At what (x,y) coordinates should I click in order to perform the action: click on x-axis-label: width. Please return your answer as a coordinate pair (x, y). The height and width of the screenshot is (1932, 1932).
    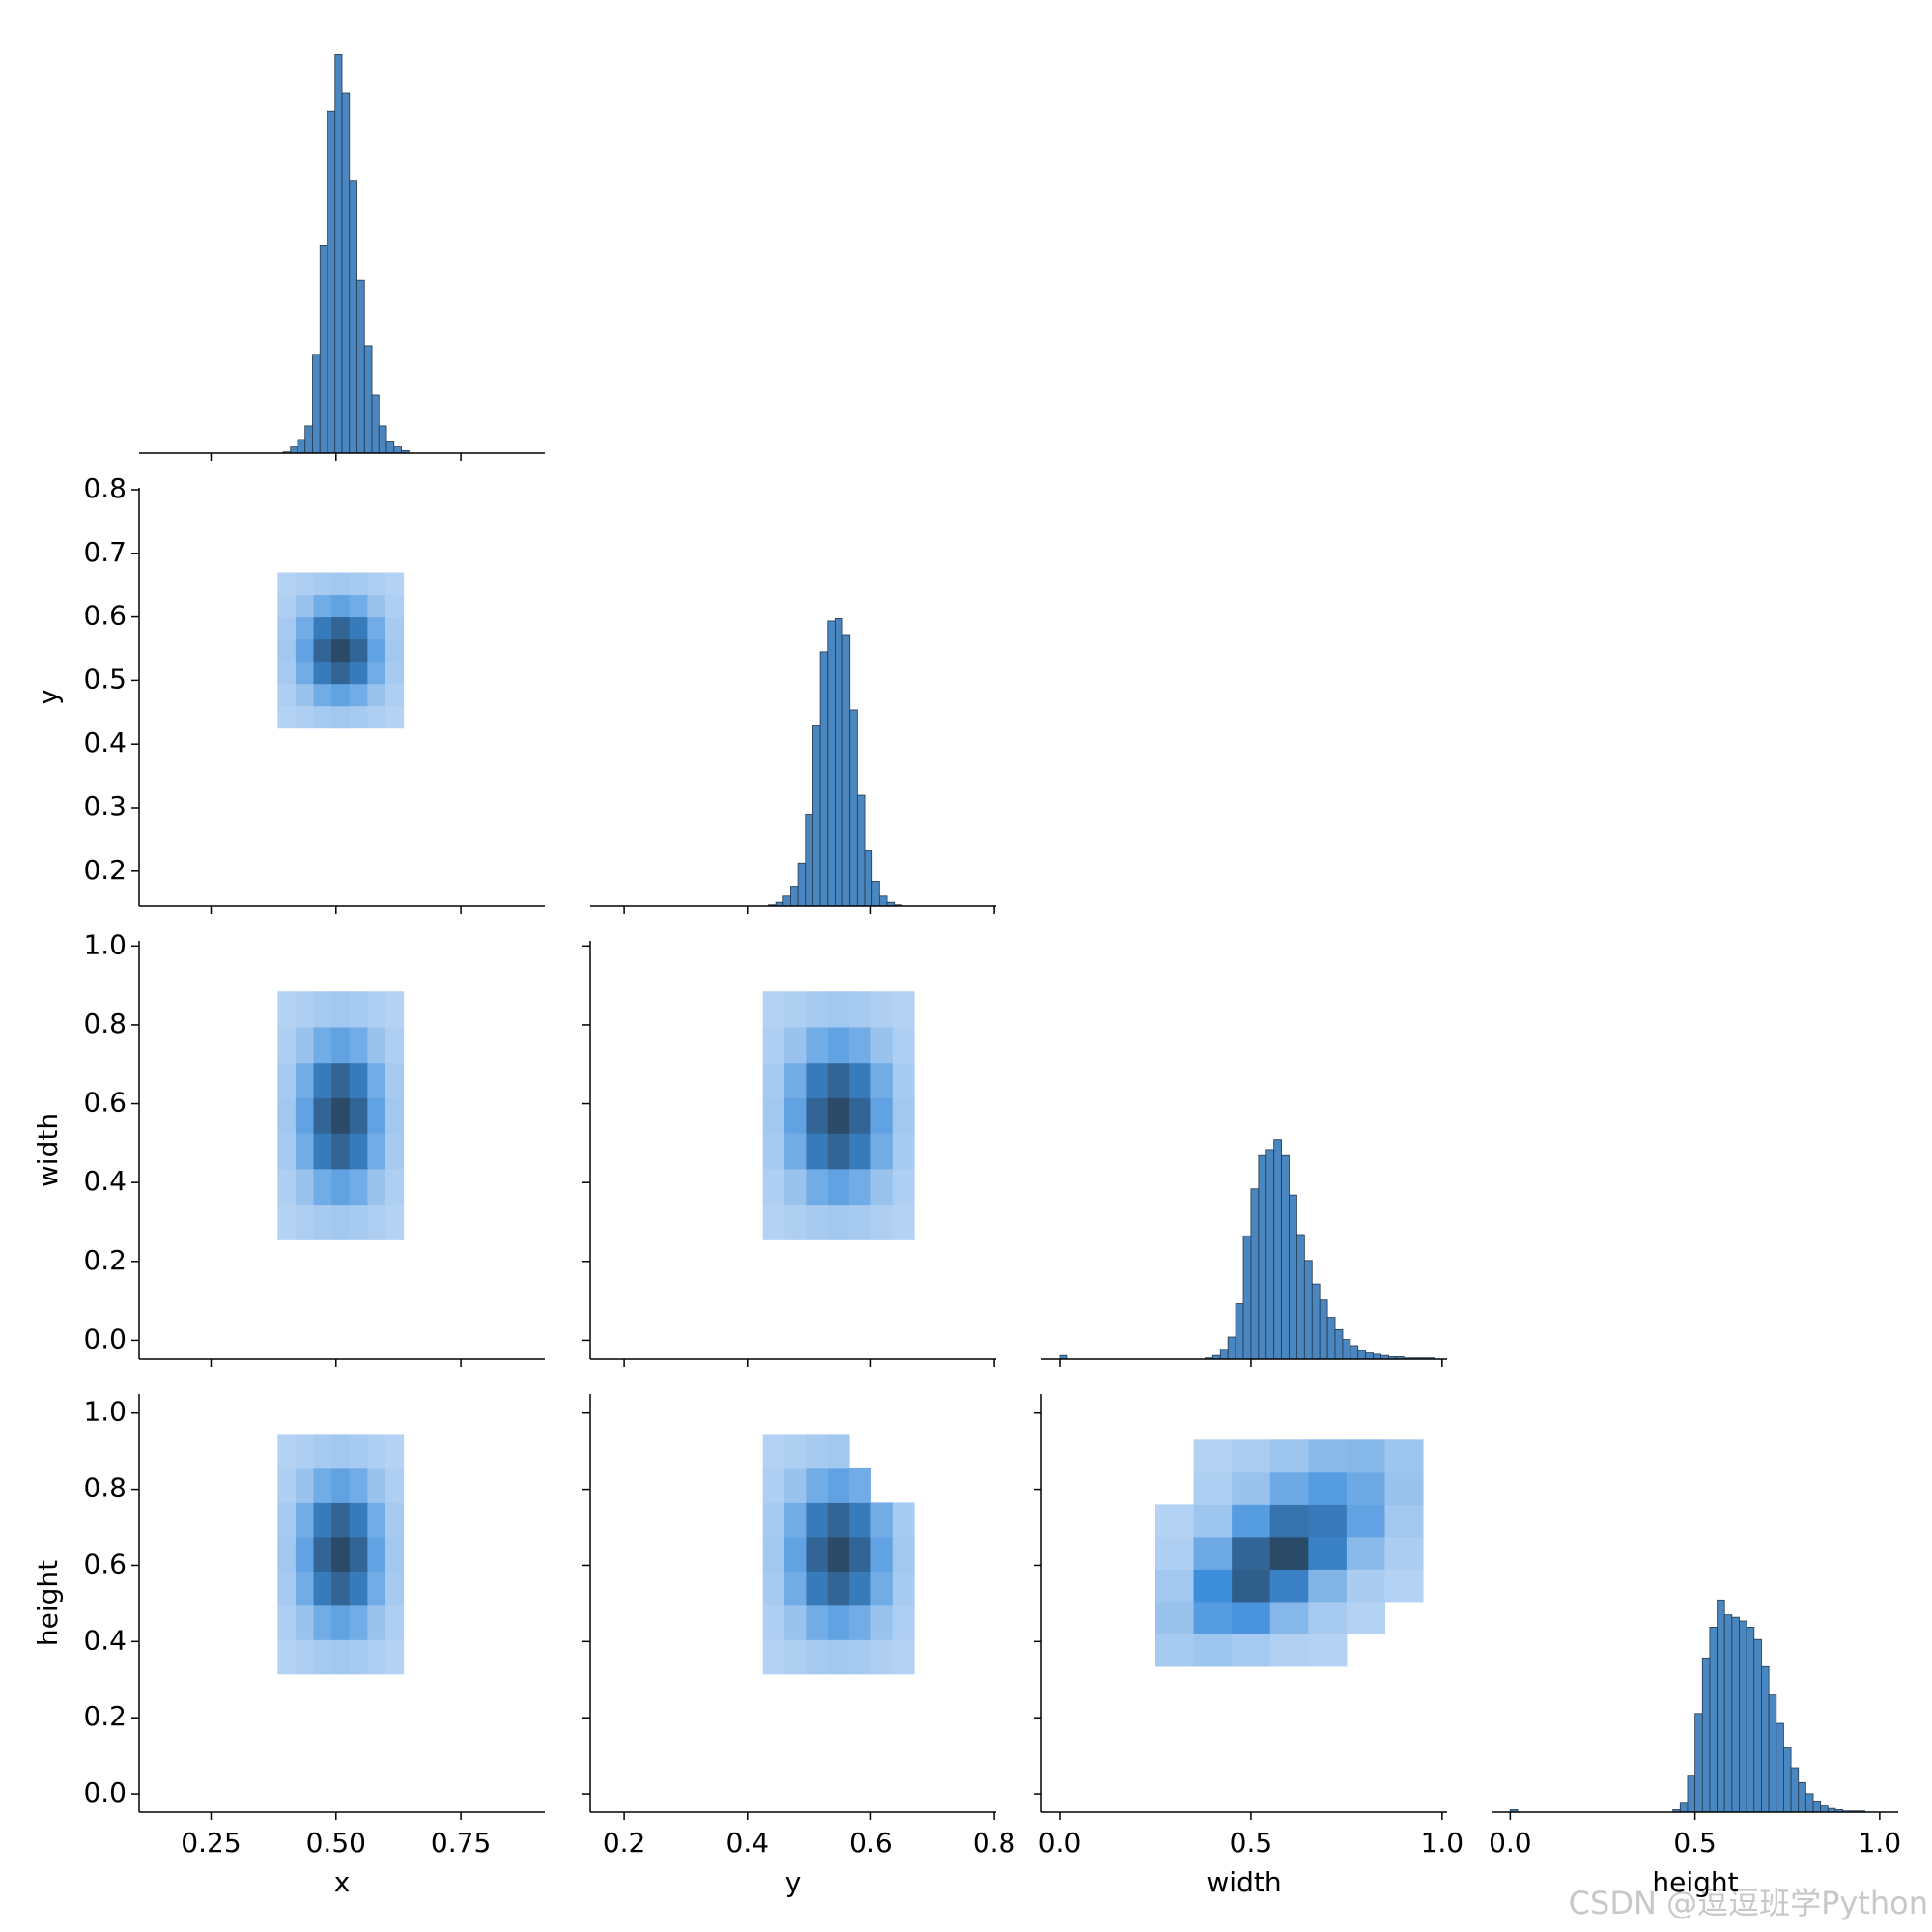
    Looking at the image, I should click on (1244, 1882).